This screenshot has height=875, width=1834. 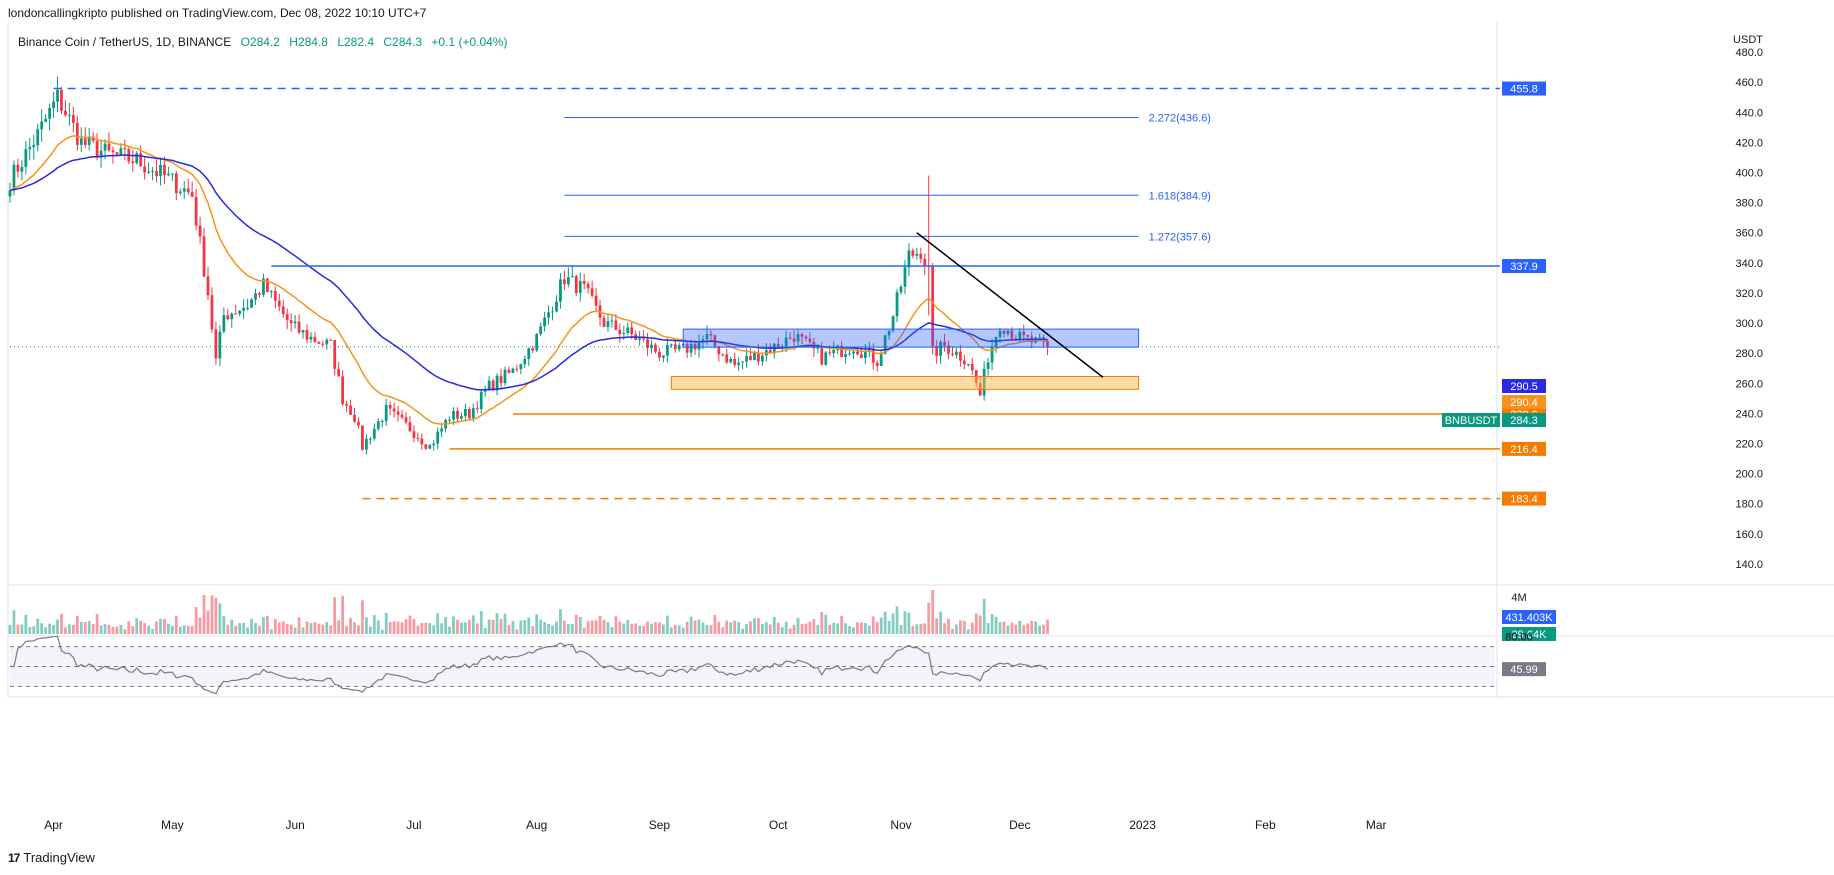 What do you see at coordinates (1749, 53) in the screenshot?
I see `y-tick-label: 480.0` at bounding box center [1749, 53].